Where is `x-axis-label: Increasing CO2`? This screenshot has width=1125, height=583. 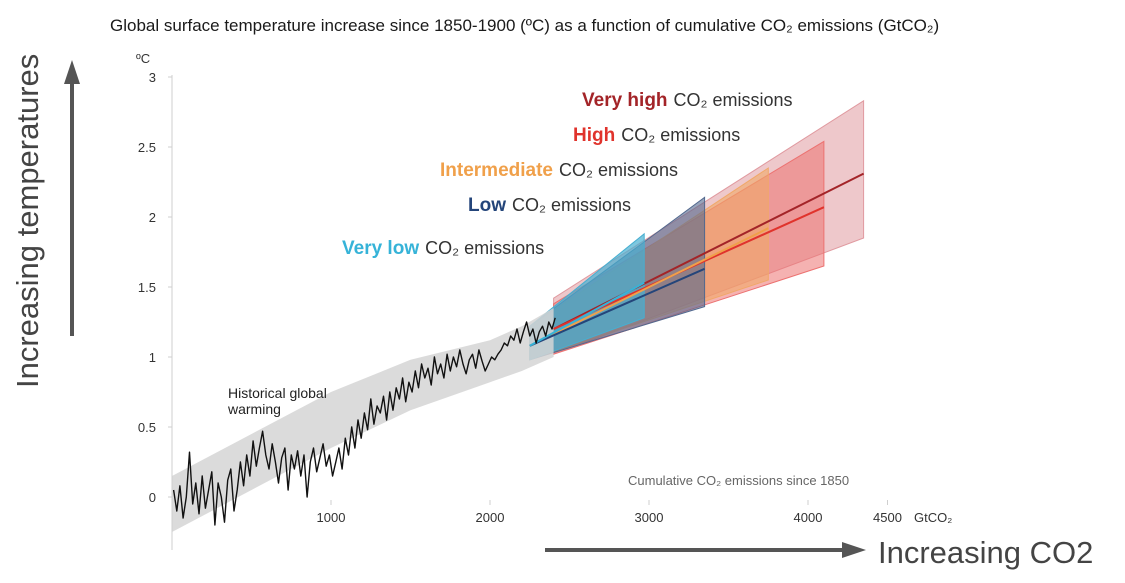
x-axis-label: Increasing CO2 is located at coordinates (985, 552).